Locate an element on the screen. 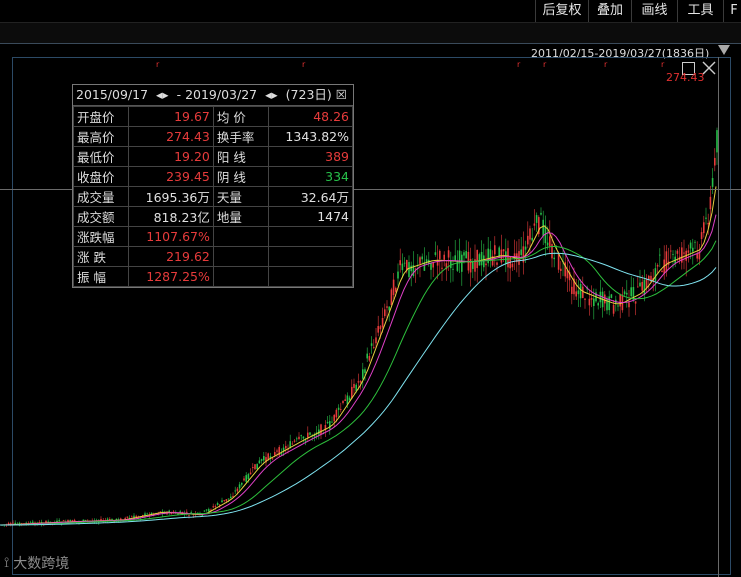 This screenshot has width=741, height=577. stat-label: 涨跌幅 is located at coordinates (101, 236).